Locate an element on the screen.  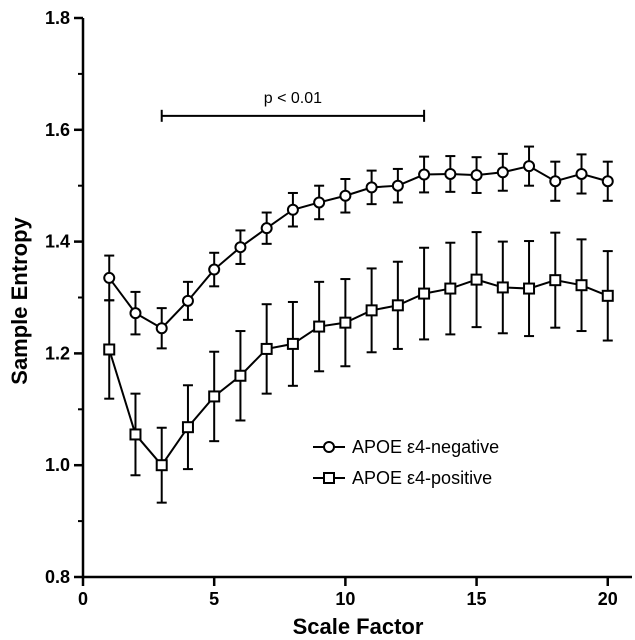
significance-annotation: p < 0.01 is located at coordinates (293, 106).